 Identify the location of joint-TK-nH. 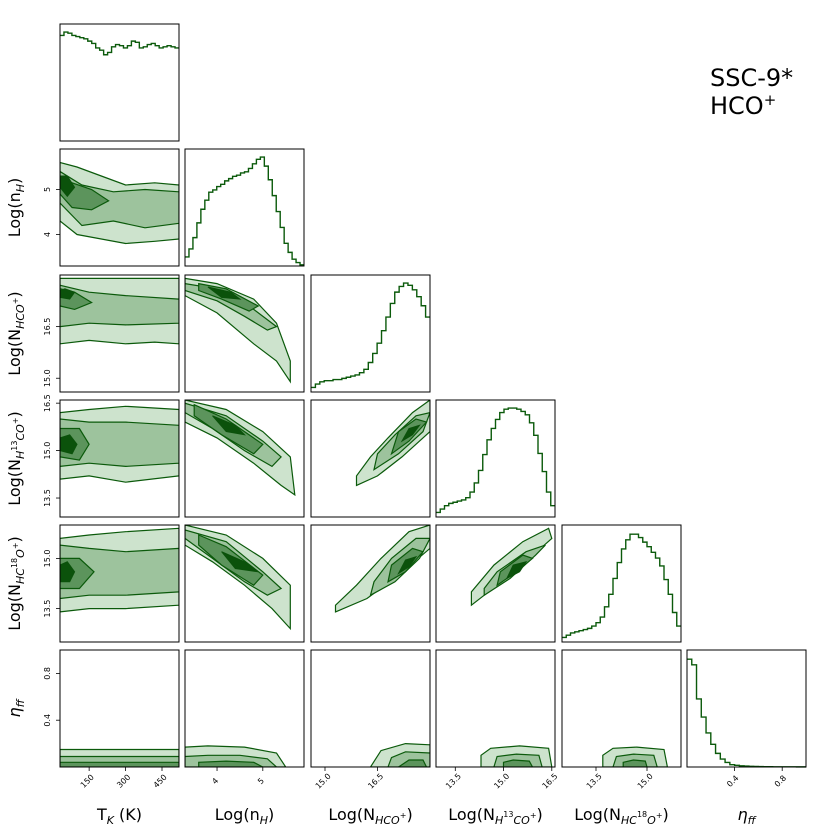
(119, 207).